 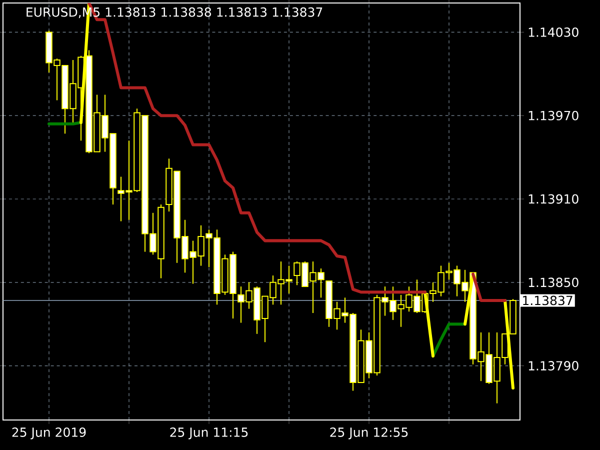 I want to click on y-tick-label: 1.13790, so click(x=553, y=366).